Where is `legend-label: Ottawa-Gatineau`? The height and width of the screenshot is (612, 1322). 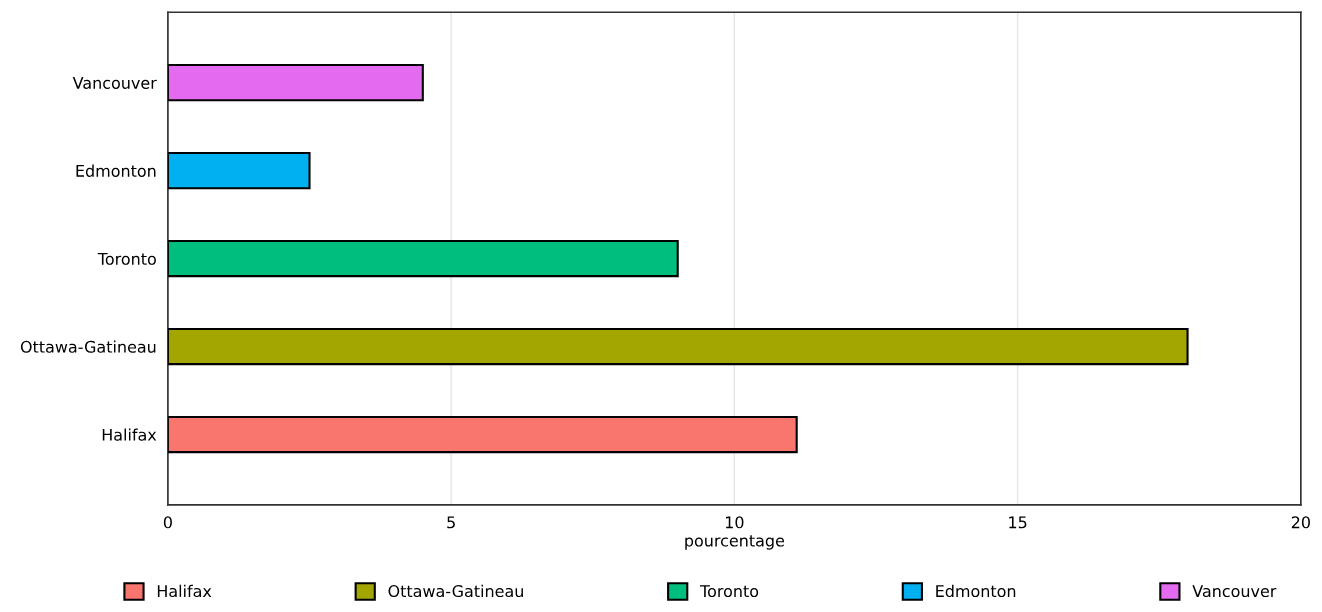
legend-label: Ottawa-Gatineau is located at coordinates (455, 591).